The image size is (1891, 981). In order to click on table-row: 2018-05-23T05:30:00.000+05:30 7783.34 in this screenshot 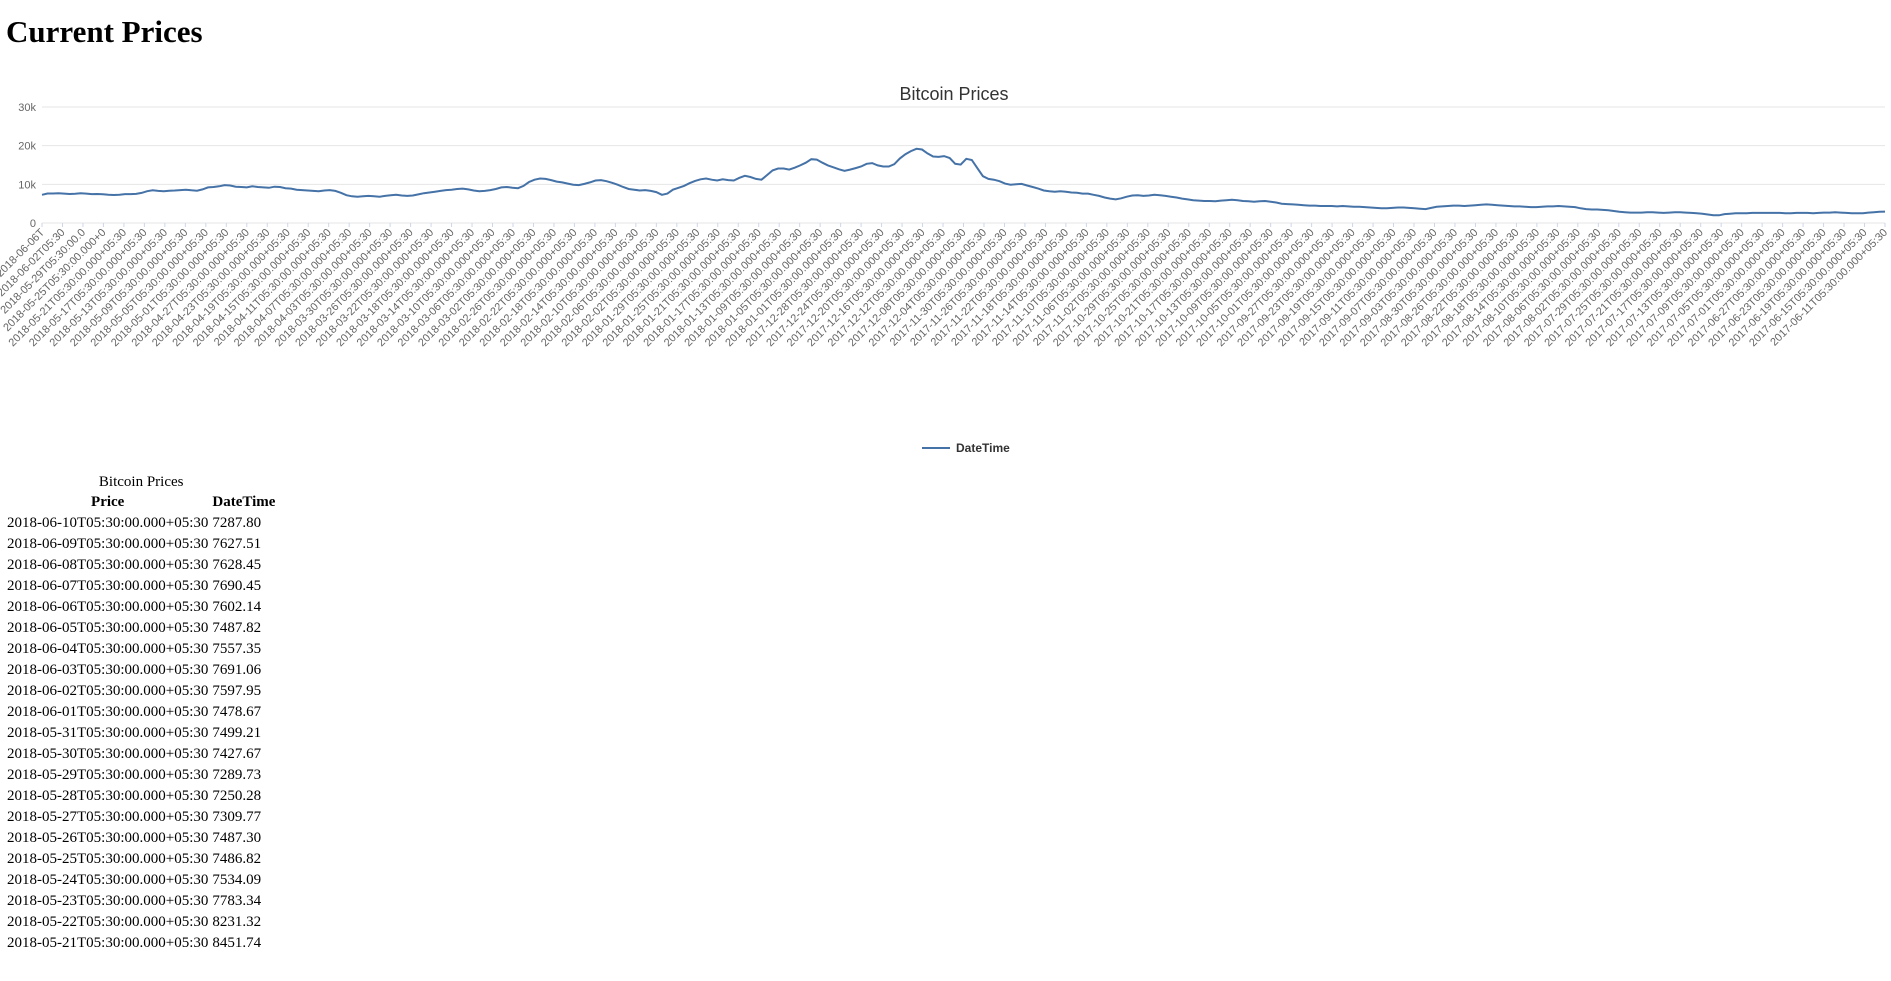, I will do `click(141, 901)`.